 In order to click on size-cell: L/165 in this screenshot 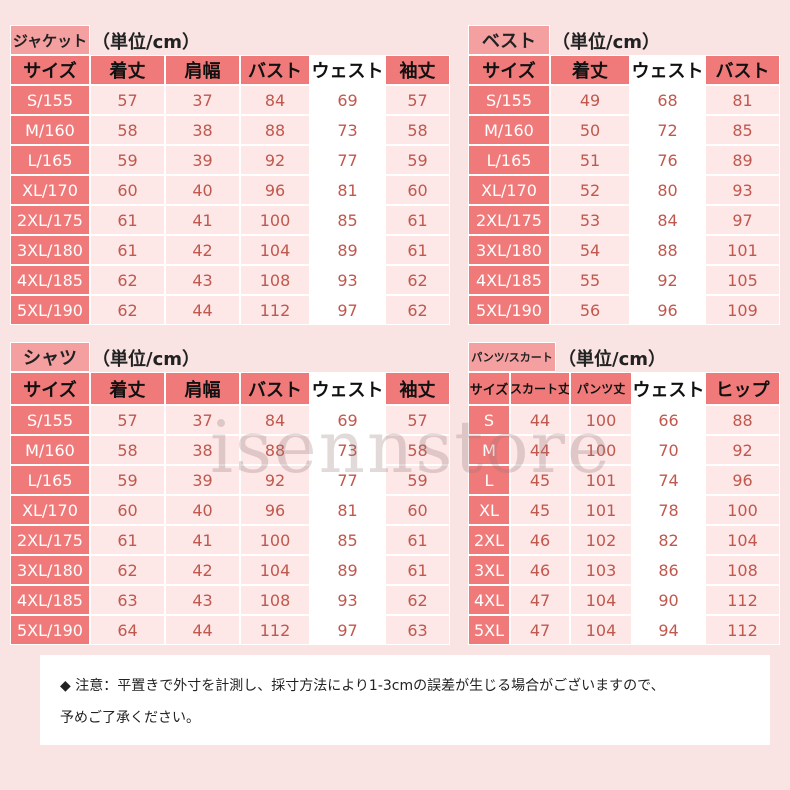, I will do `click(509, 160)`.